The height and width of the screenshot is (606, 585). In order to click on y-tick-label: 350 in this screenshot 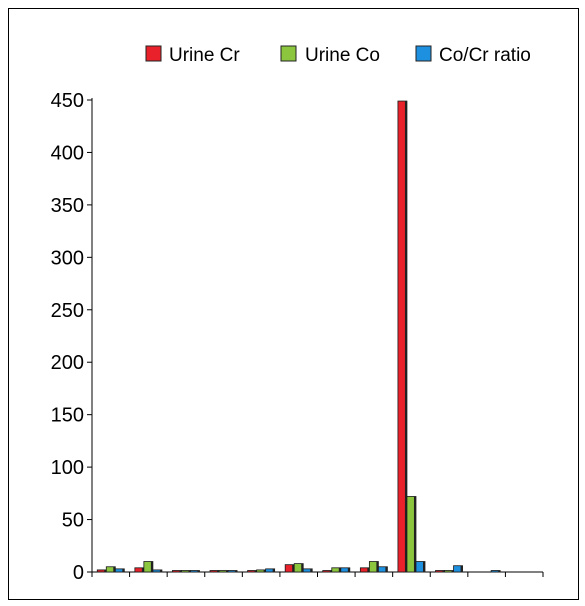, I will do `click(67, 206)`.